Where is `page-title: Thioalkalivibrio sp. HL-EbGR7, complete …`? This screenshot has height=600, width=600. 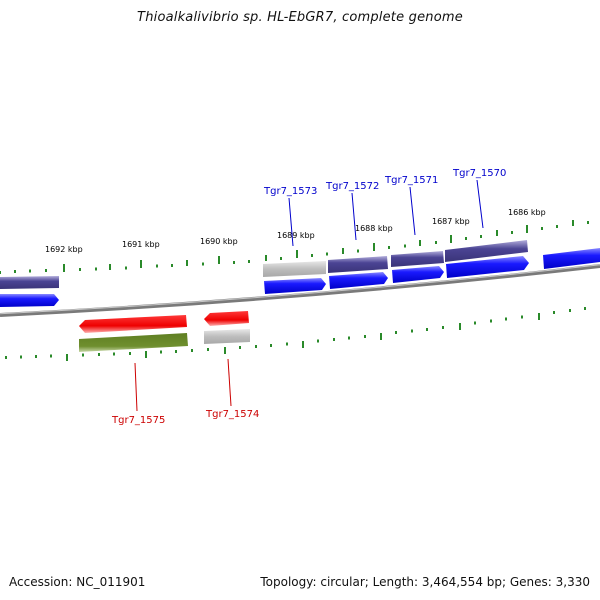 page-title: Thioalkalivibrio sp. HL-EbGR7, complete … is located at coordinates (300, 17).